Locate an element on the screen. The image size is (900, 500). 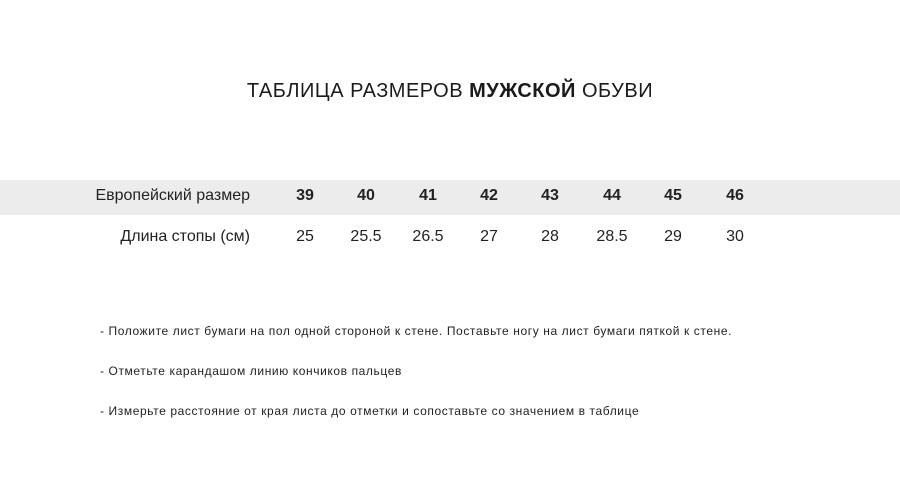
header-row-background is located at coordinates (450, 197).